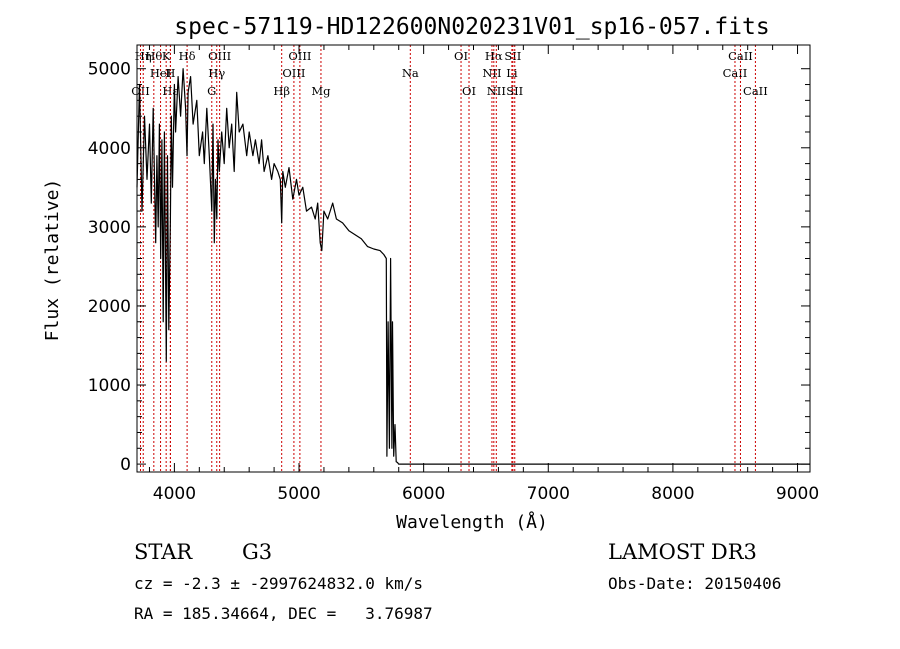 The width and height of the screenshot is (900, 649). I want to click on y-tick-label: 4000, so click(109, 149).